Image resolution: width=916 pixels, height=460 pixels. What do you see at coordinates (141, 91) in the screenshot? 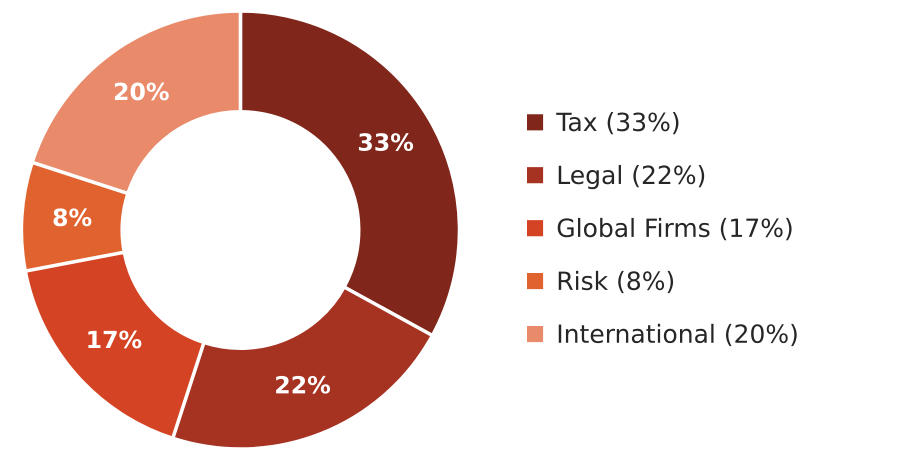
I see `data-label: 20%` at bounding box center [141, 91].